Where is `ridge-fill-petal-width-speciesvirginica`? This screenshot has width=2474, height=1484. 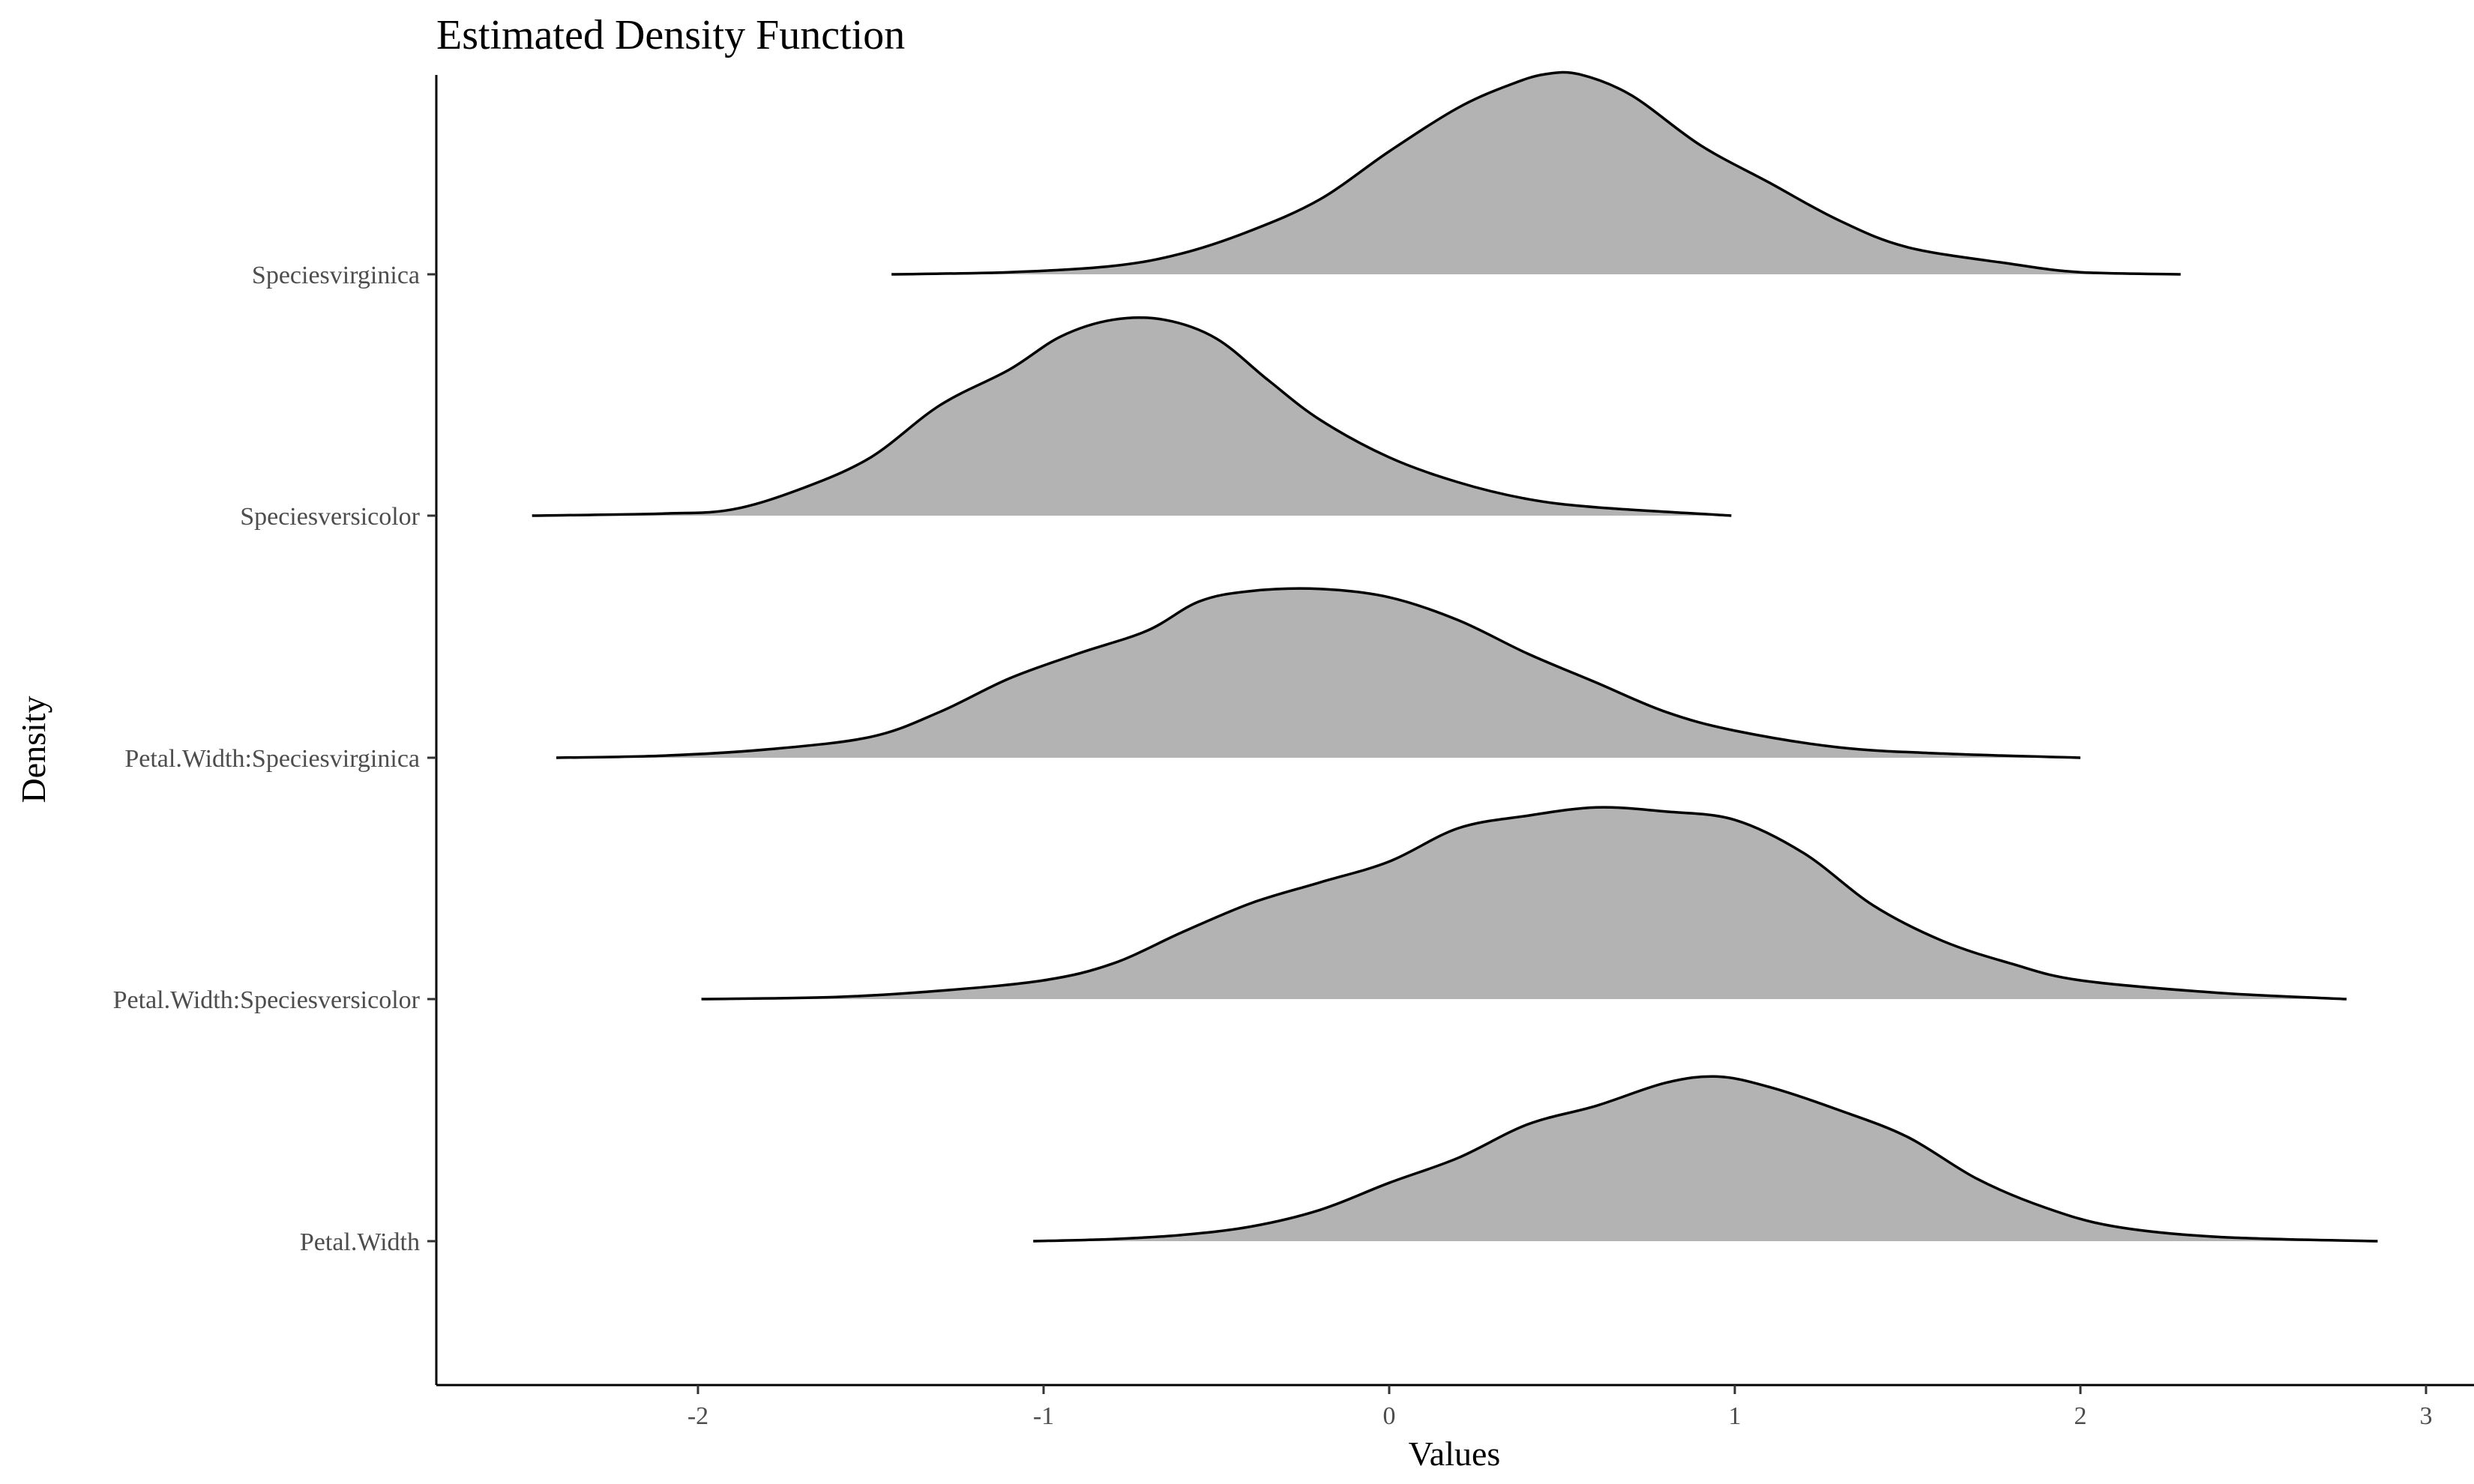 ridge-fill-petal-width-speciesvirginica is located at coordinates (1318, 673).